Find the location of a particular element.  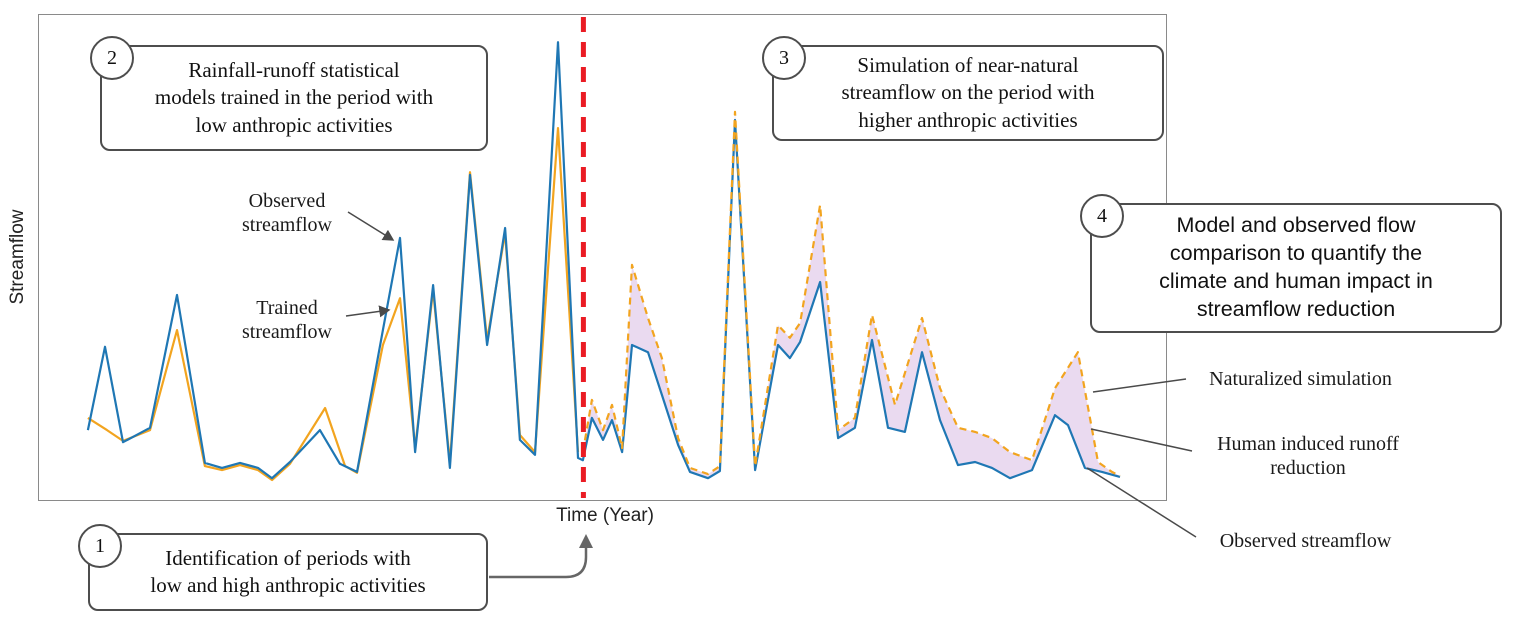

observed-streamflow-post-label: Observed streamflow is located at coordinates (1305, 541).